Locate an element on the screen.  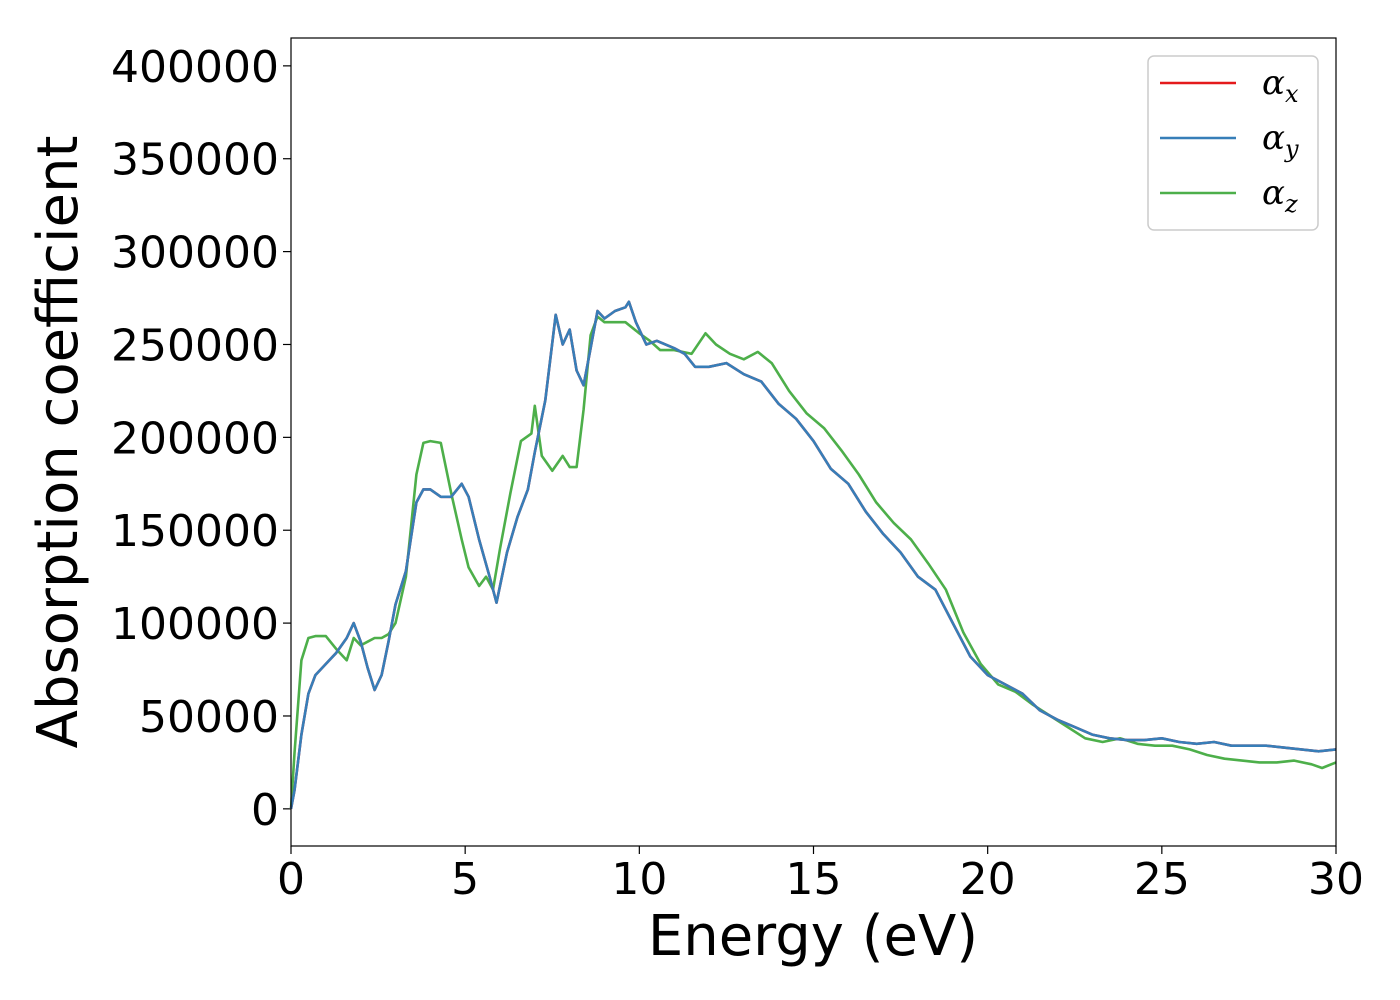
legend-label-x: αx is located at coordinates (1280, 85).